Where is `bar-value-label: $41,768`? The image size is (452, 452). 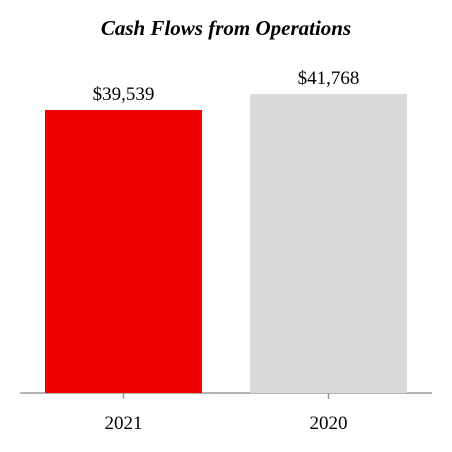
bar-value-label: $41,768 is located at coordinates (329, 78).